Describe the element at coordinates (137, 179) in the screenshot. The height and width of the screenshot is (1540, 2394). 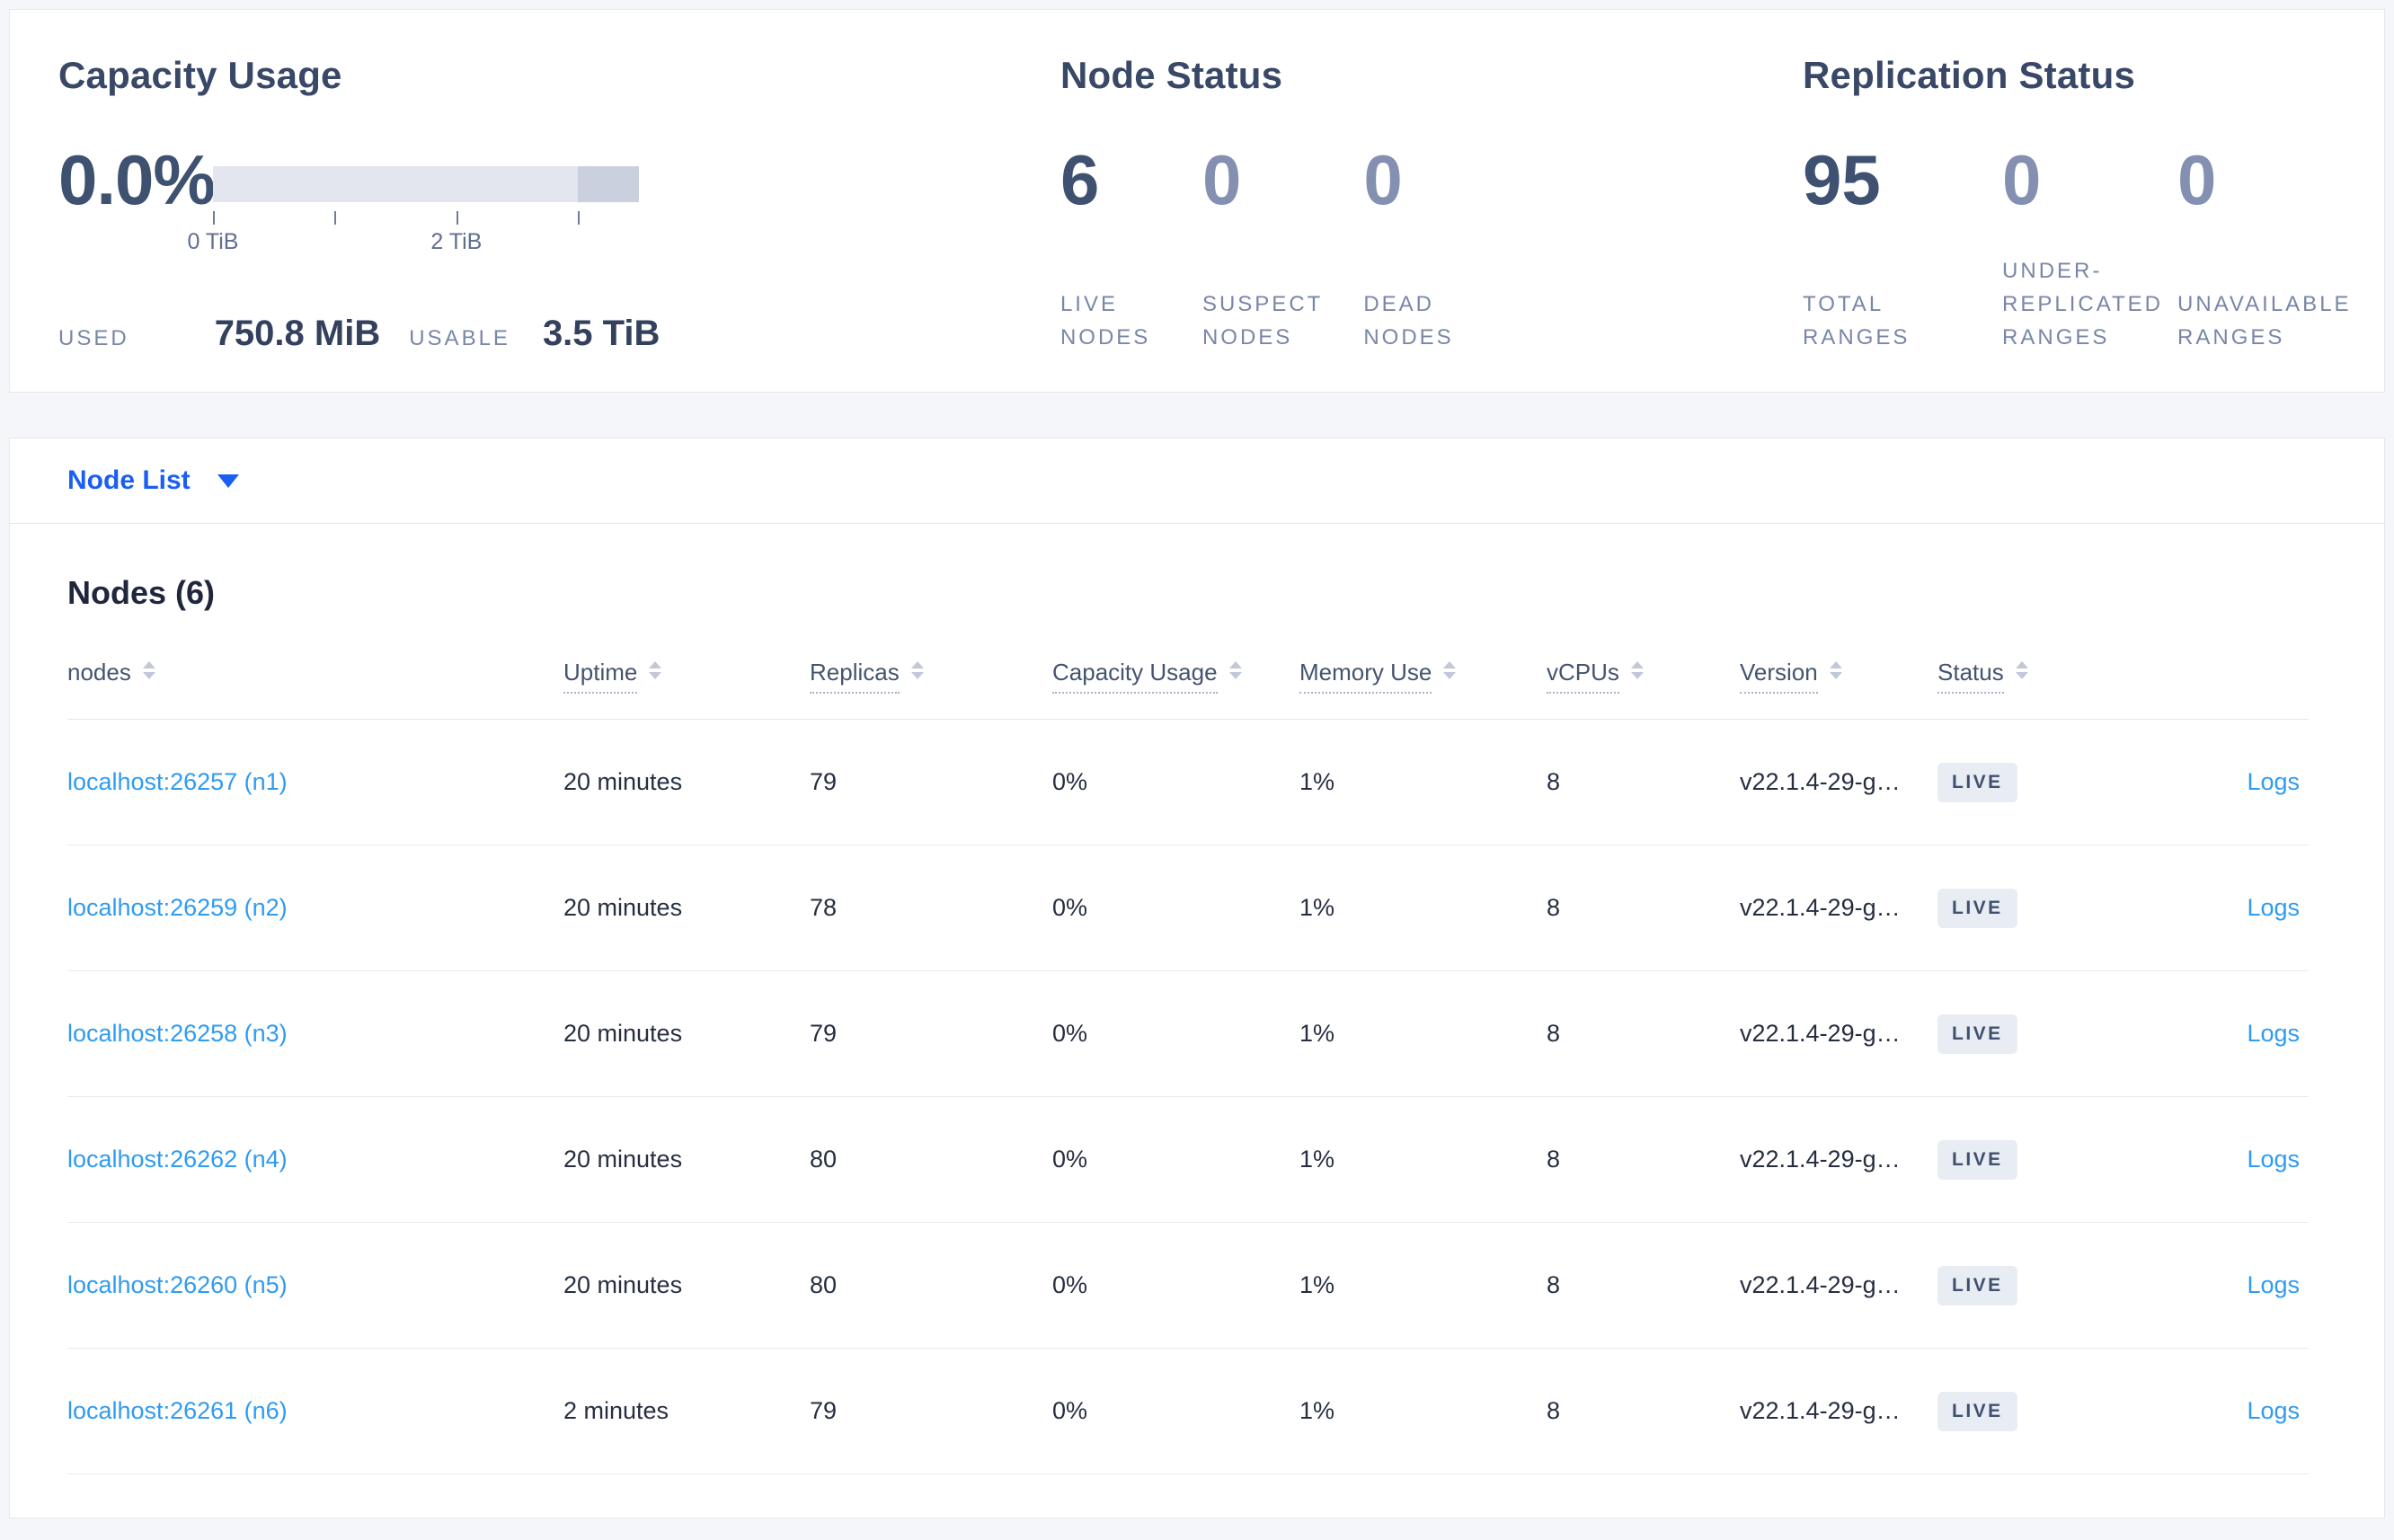
I see `capacity-percent-value: 0.0%` at that location.